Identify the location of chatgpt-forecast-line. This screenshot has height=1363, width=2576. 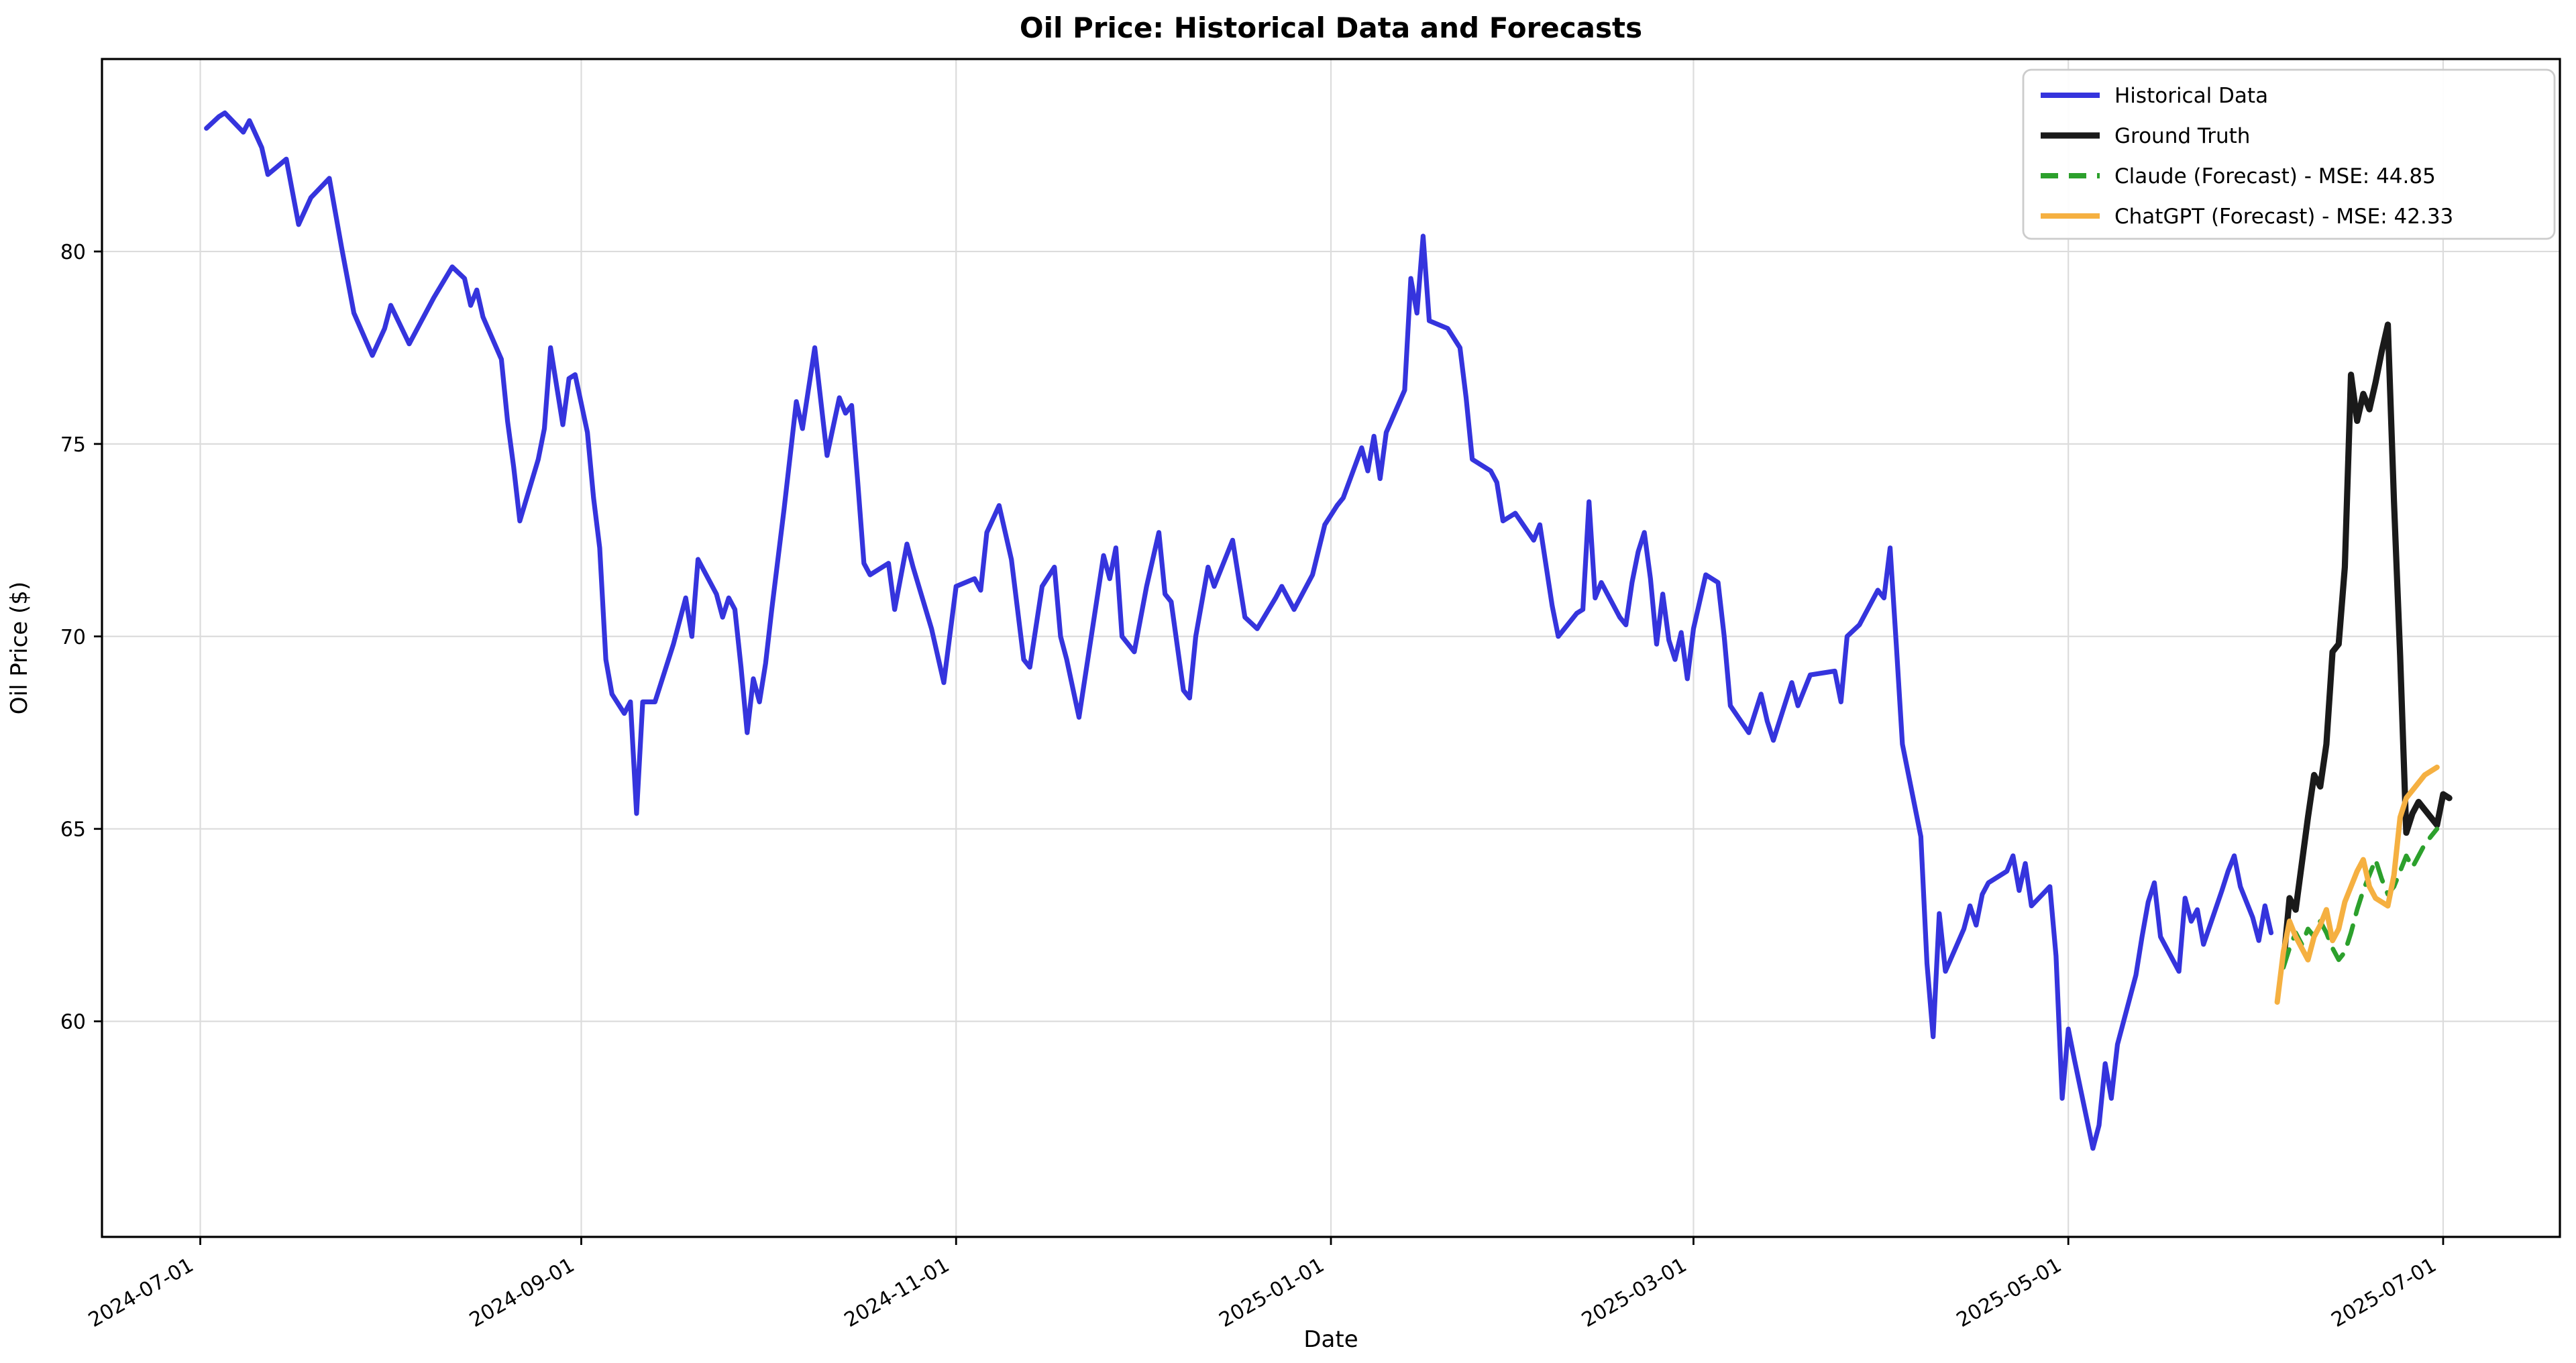
(2357, 884).